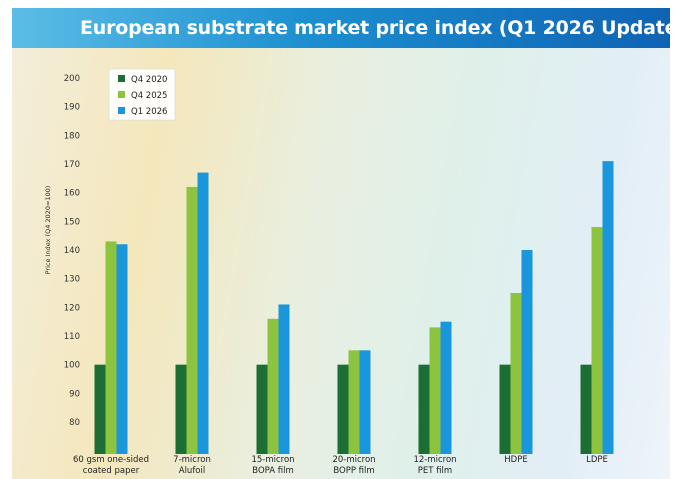 This screenshot has height=479, width=679. Describe the element at coordinates (72, 108) in the screenshot. I see `y-tick-label: 190` at that location.